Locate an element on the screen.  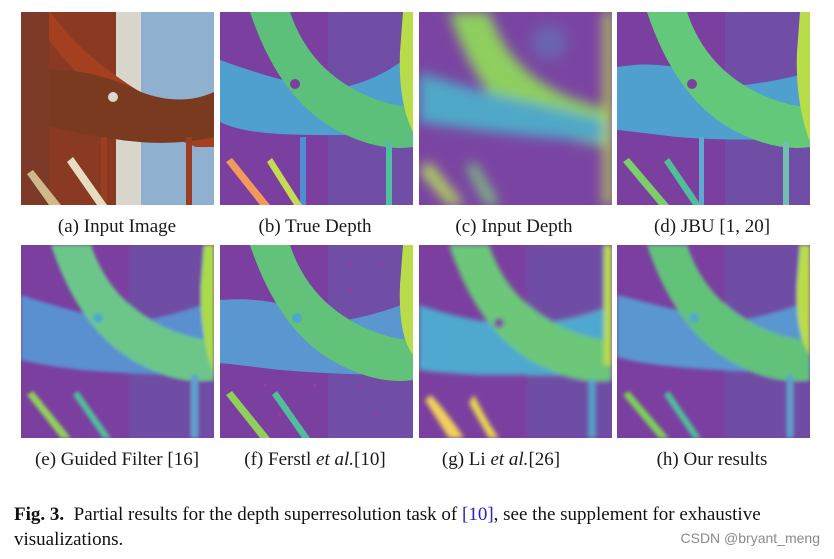
caption-g: (g) Li et al.[26] is located at coordinates (501, 459).